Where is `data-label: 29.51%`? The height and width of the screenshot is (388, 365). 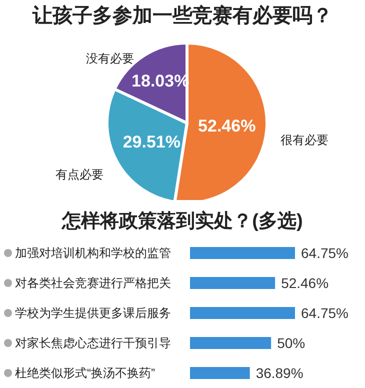
data-label: 29.51% is located at coordinates (151, 142).